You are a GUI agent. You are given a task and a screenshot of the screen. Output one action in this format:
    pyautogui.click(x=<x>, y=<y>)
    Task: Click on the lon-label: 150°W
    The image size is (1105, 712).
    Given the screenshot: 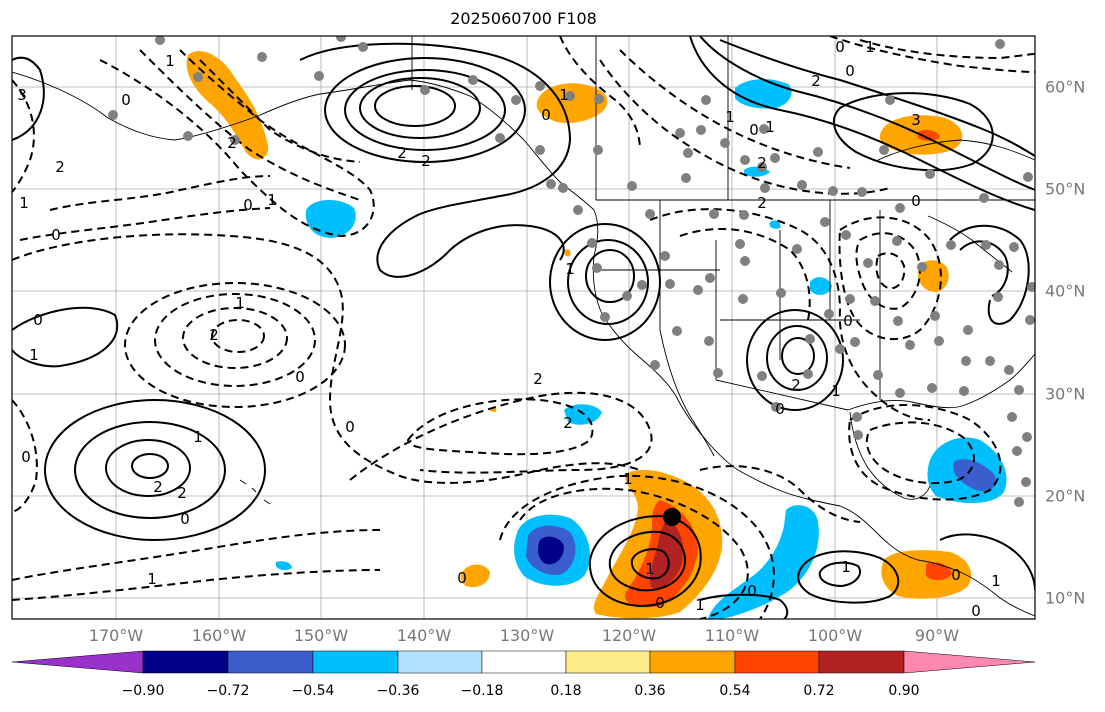 What is the action you would take?
    pyautogui.click(x=321, y=635)
    